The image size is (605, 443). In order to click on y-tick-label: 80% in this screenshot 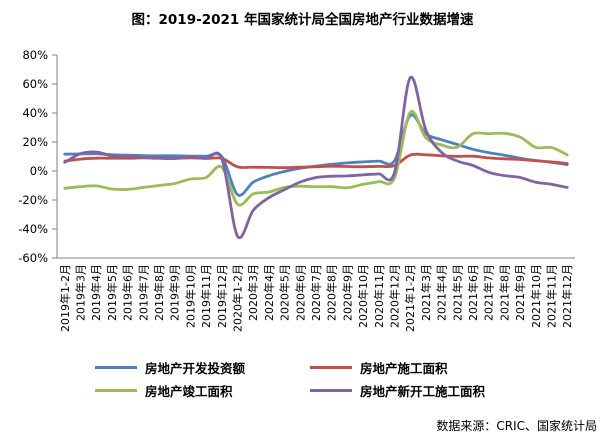, I will do `click(35, 55)`.